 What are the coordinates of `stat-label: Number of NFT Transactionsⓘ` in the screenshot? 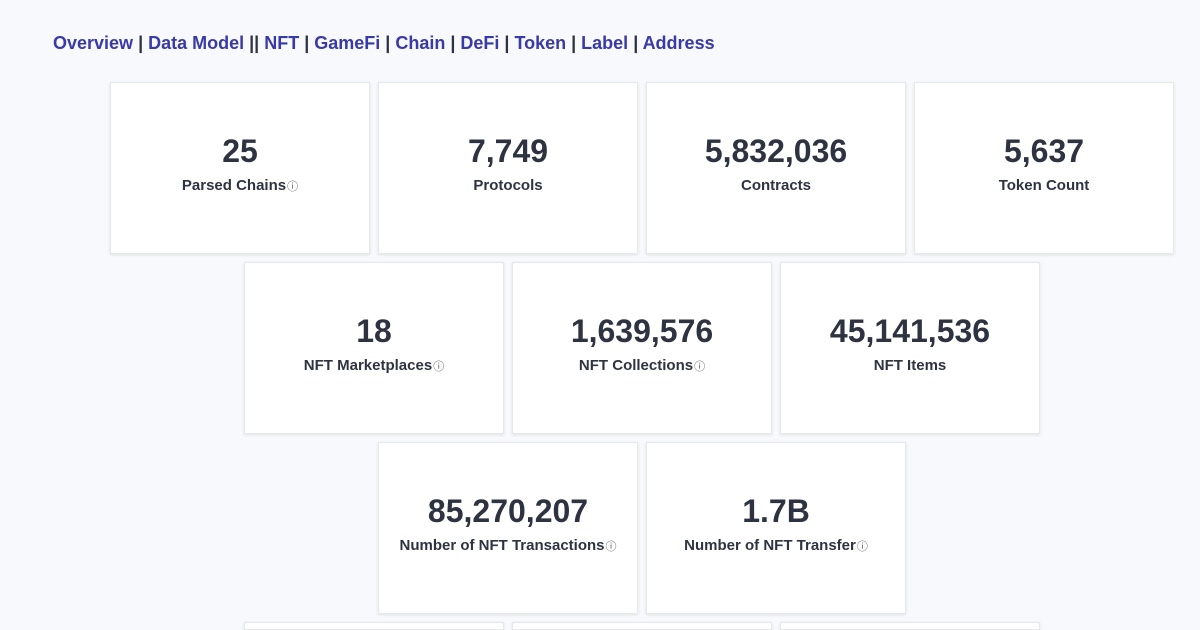 It's located at (508, 545).